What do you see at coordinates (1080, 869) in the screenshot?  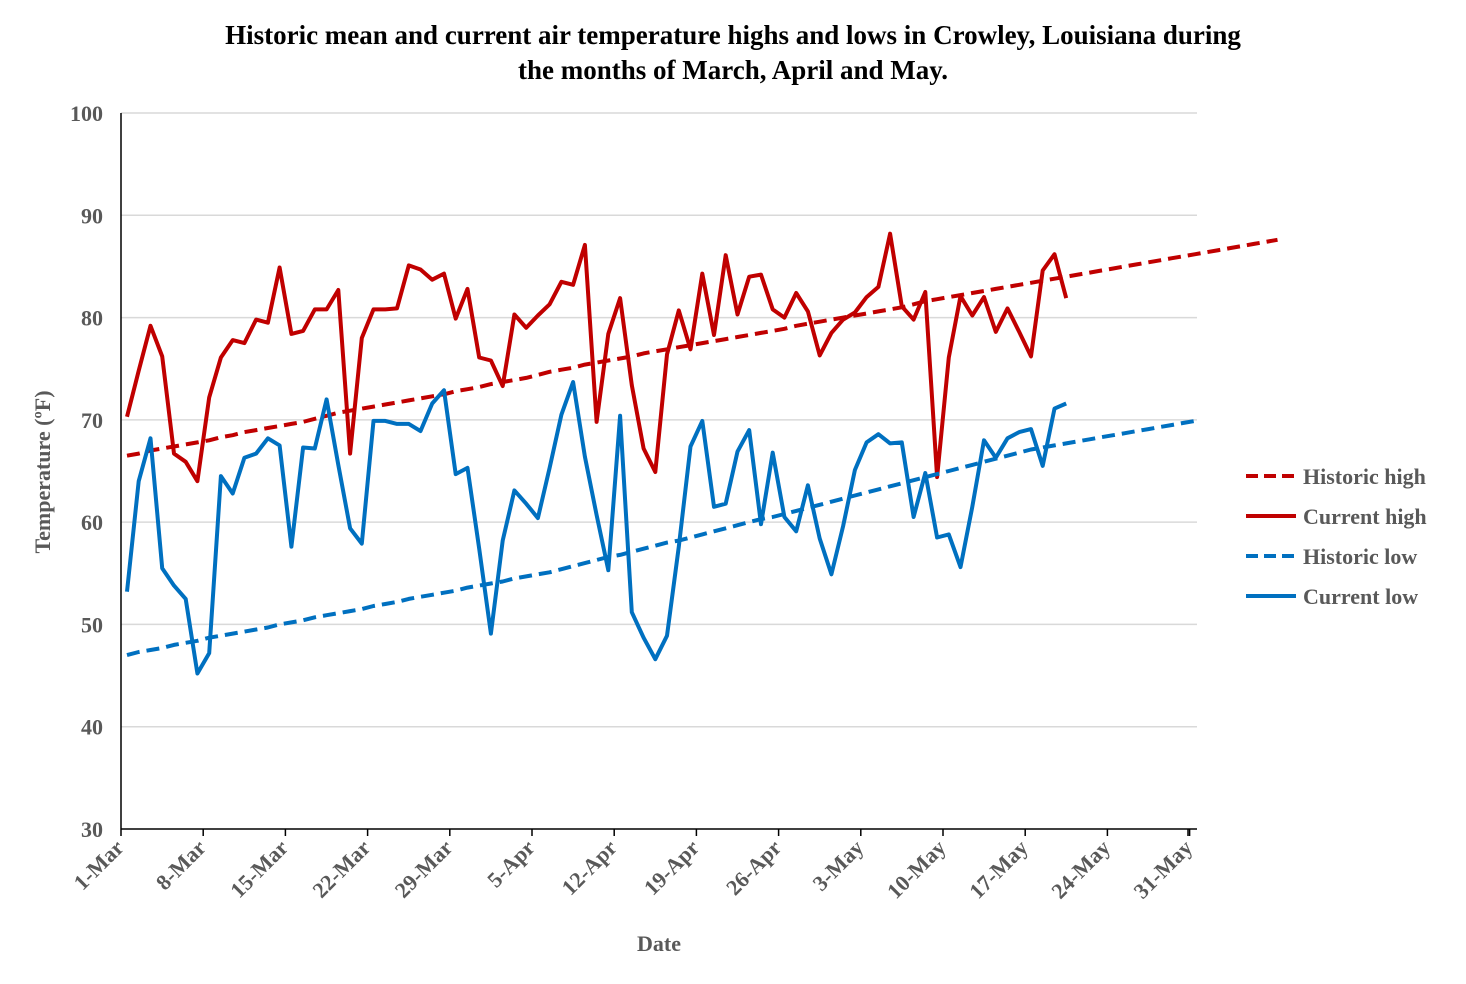 I see `x-tick-label: 24-May` at bounding box center [1080, 869].